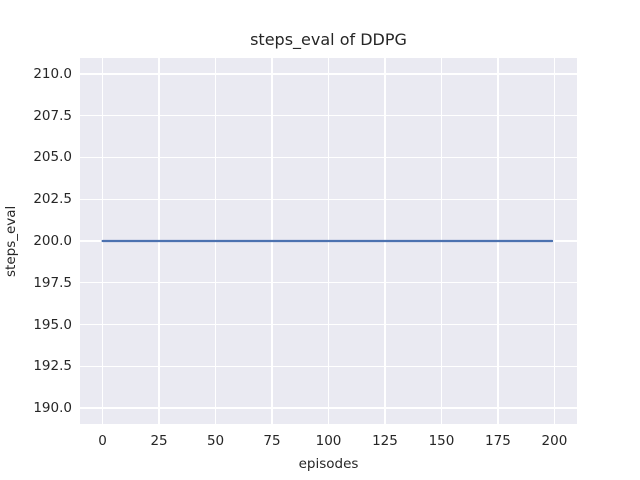 This screenshot has width=640, height=480. Describe the element at coordinates (328, 464) in the screenshot. I see `x-axis-label: episodes` at that location.